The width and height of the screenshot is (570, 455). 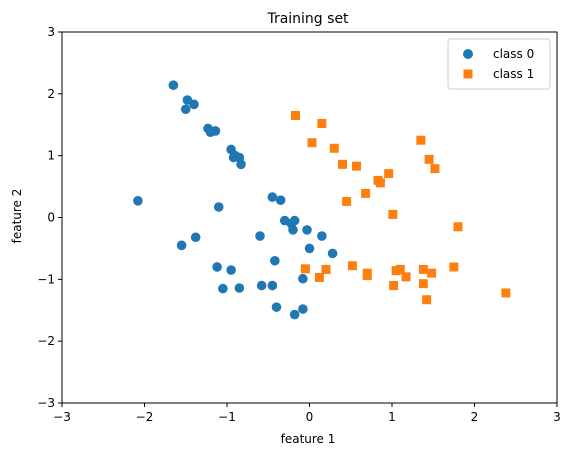 I want to click on x-axis-ticks: −3 −2 −1 0 1 2 3, so click(x=307, y=413).